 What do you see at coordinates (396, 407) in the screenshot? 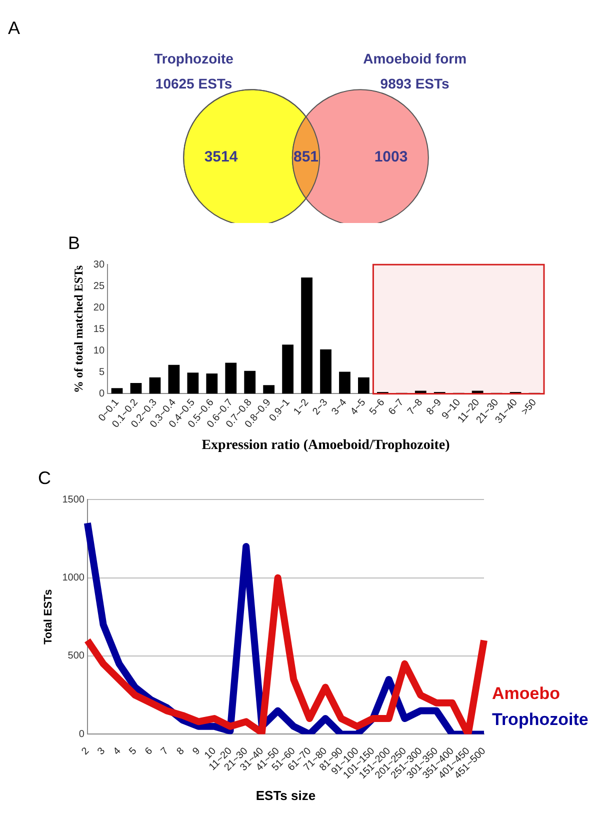
I see `x-tick-label: 6~7` at bounding box center [396, 407].